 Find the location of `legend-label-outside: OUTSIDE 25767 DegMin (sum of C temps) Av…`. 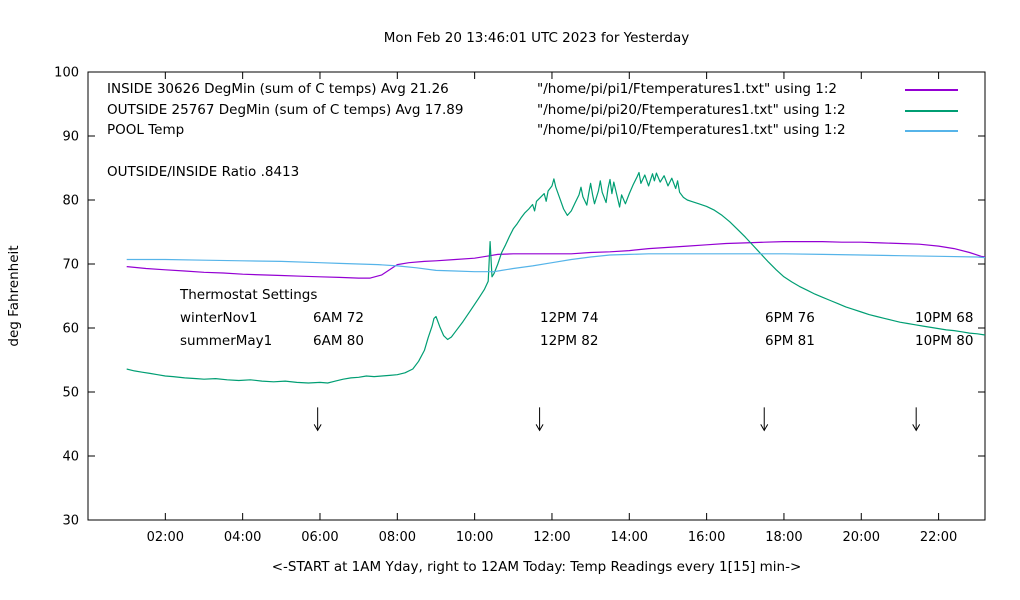

legend-label-outside: OUTSIDE 25767 DegMin (sum of C temps) Av… is located at coordinates (285, 109).